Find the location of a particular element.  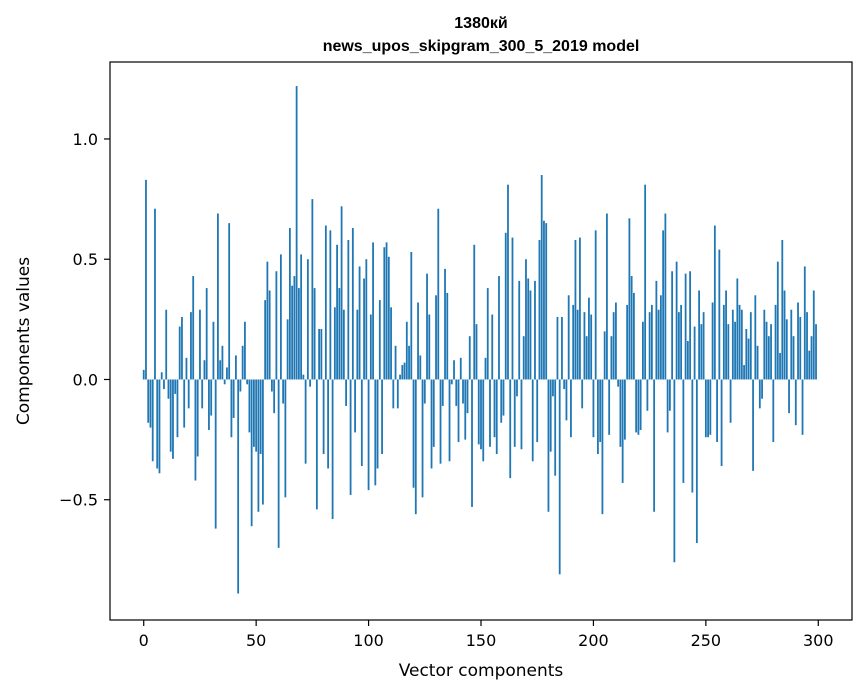

y-tick-label: −0.5 is located at coordinates (78, 500).